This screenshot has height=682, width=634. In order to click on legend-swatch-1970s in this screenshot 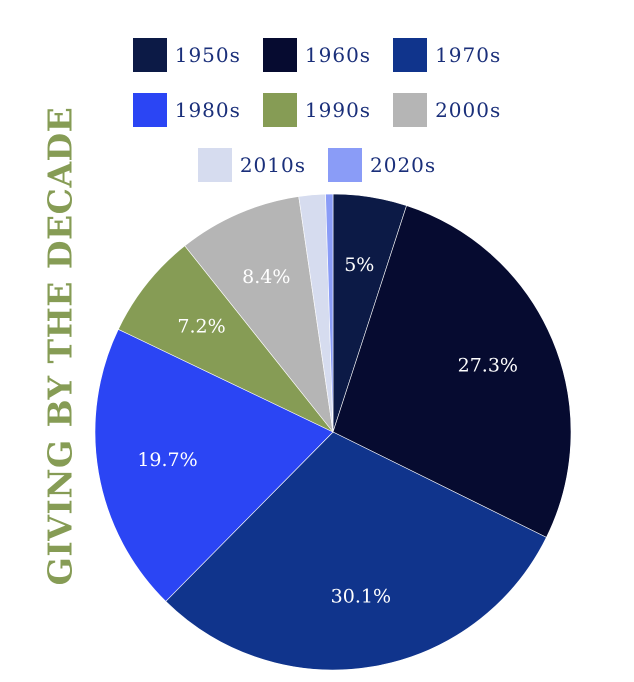, I will do `click(410, 54)`.